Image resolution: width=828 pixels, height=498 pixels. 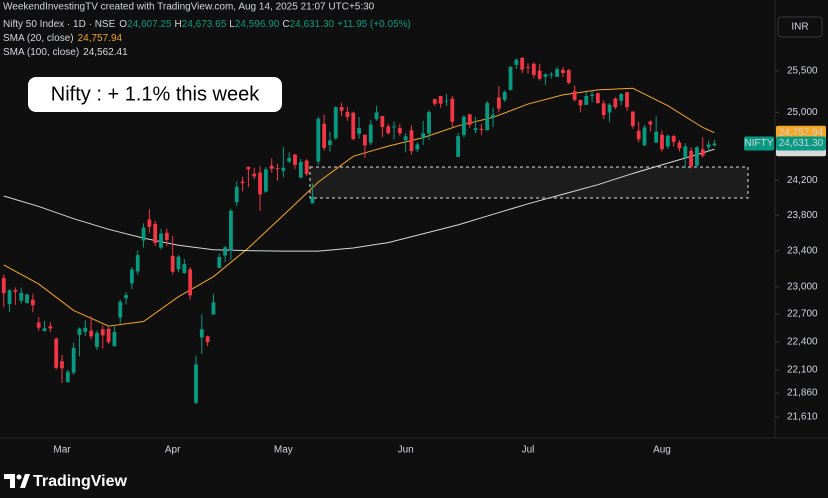 I want to click on y-tick-label: 21,610, so click(x=802, y=417).